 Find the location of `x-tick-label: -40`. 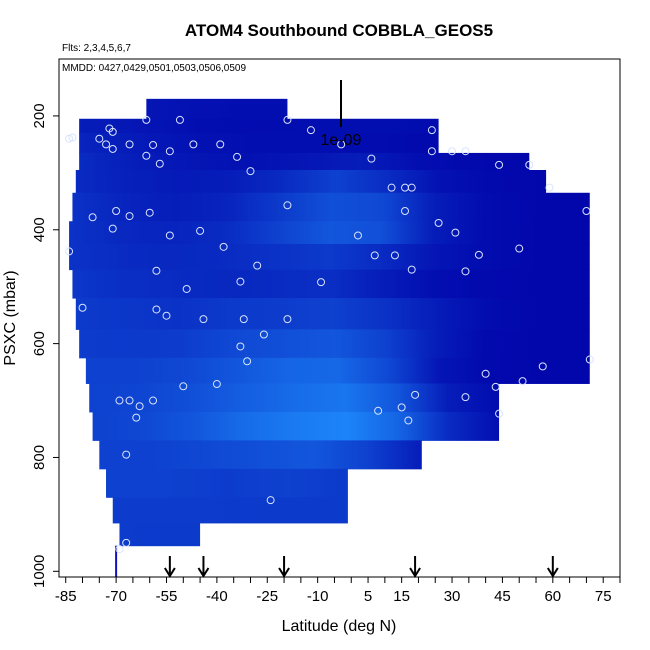

x-tick-label: -40 is located at coordinates (217, 596).